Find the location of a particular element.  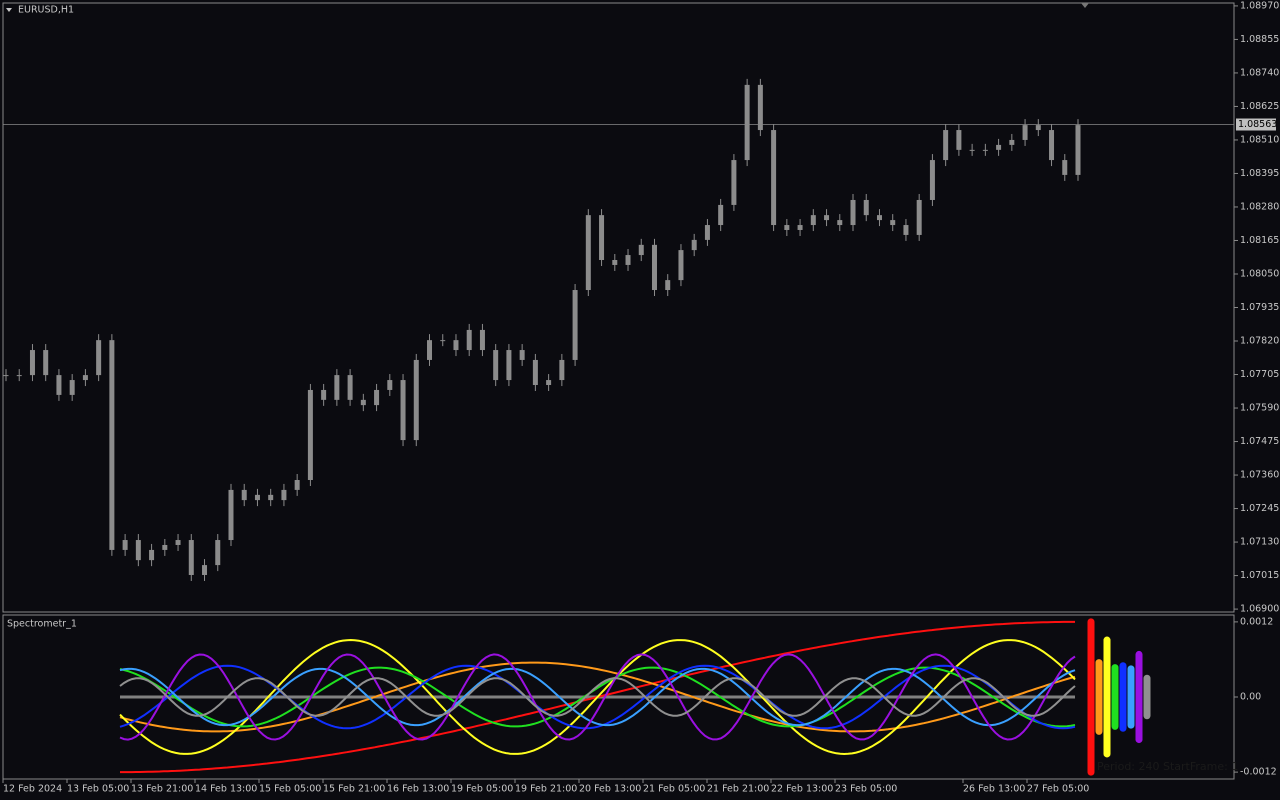

price-tick-label: 1.08395 is located at coordinates (1259, 173).